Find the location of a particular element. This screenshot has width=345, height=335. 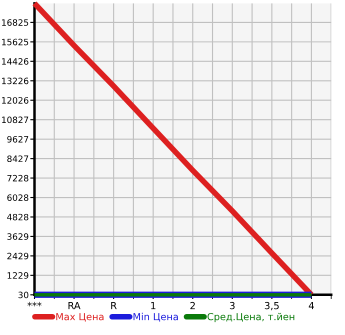

y-tick-label: 14426 is located at coordinates (15, 61).